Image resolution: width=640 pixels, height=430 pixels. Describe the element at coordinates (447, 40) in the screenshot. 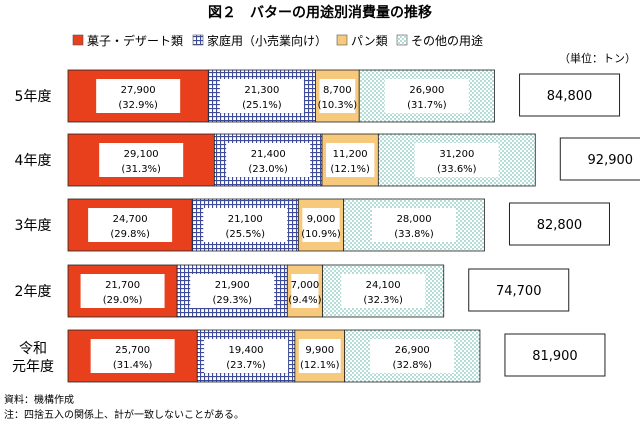

I see `legend-label-3: その他の用途` at that location.